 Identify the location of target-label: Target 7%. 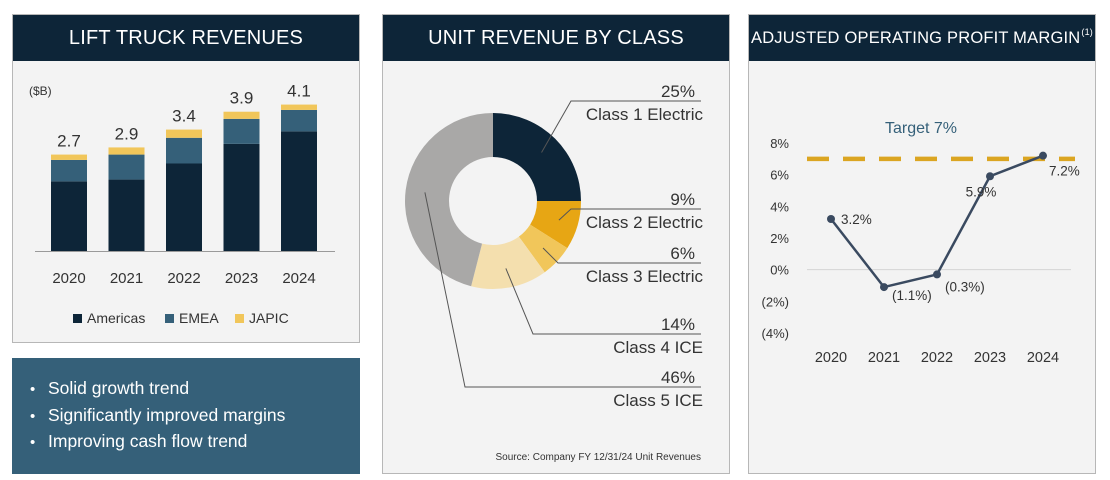
(921, 128).